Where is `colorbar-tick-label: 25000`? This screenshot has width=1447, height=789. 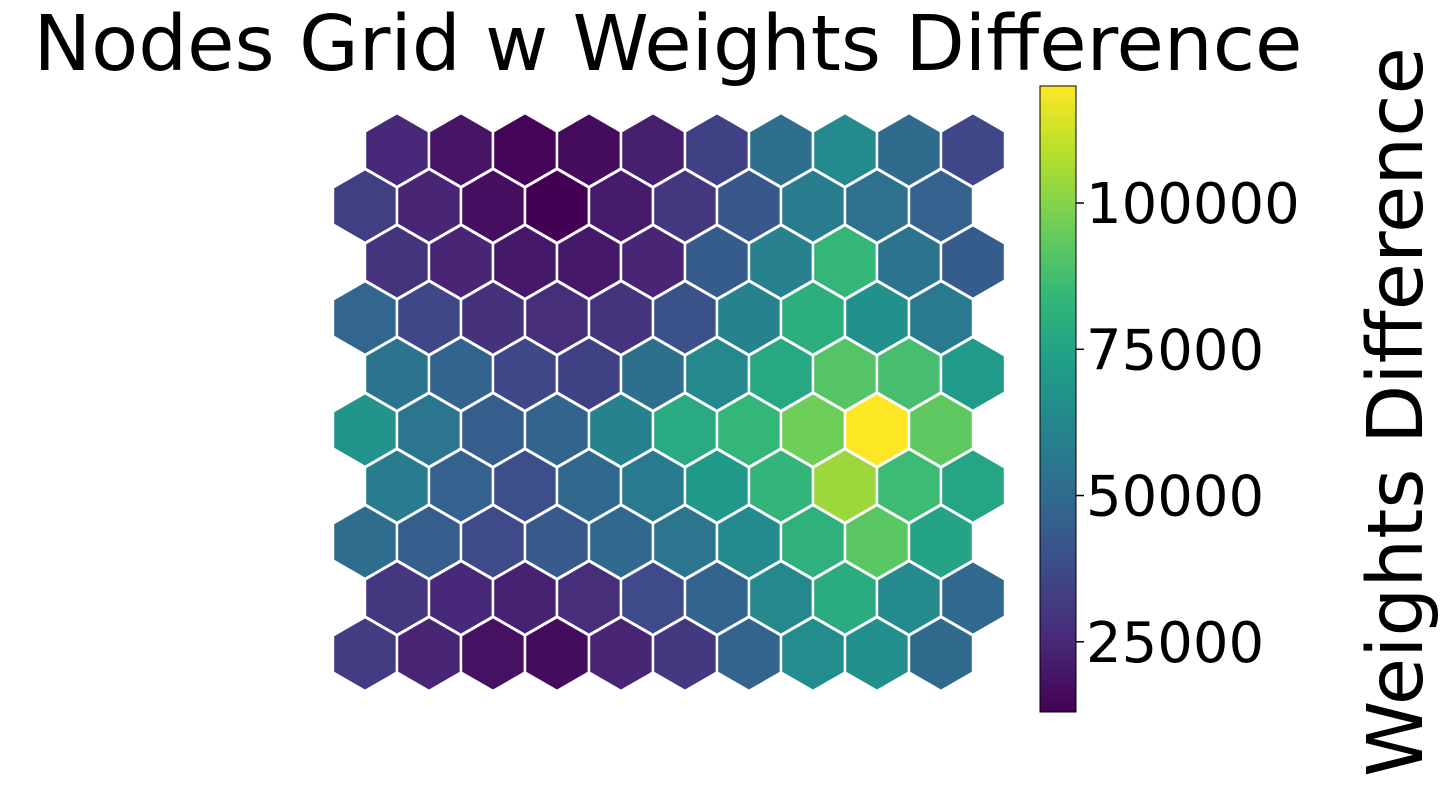 colorbar-tick-label: 25000 is located at coordinates (1175, 643).